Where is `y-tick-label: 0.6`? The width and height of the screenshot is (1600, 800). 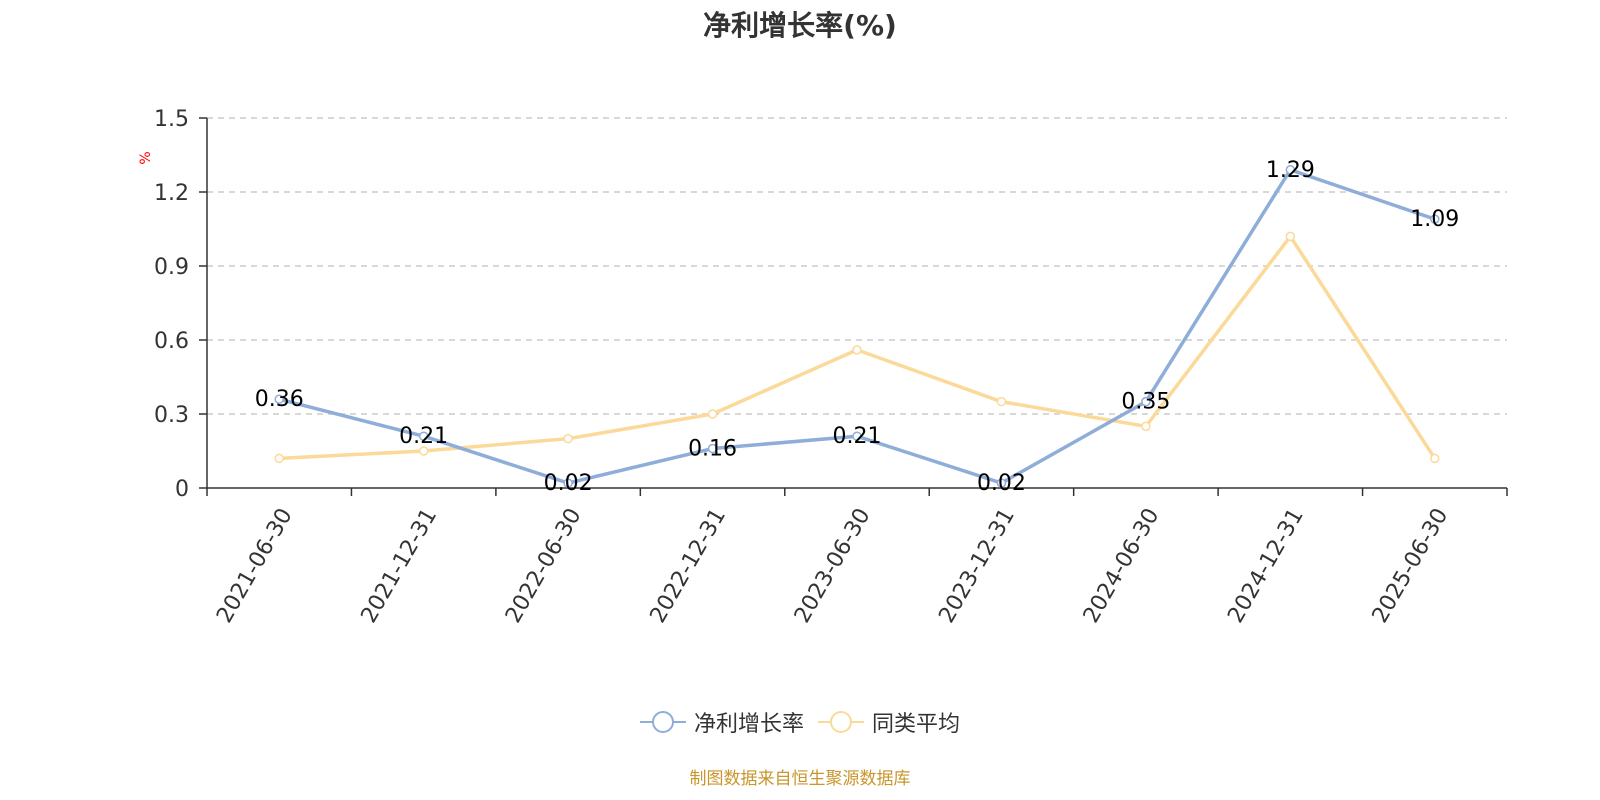 y-tick-label: 0.6 is located at coordinates (171, 341).